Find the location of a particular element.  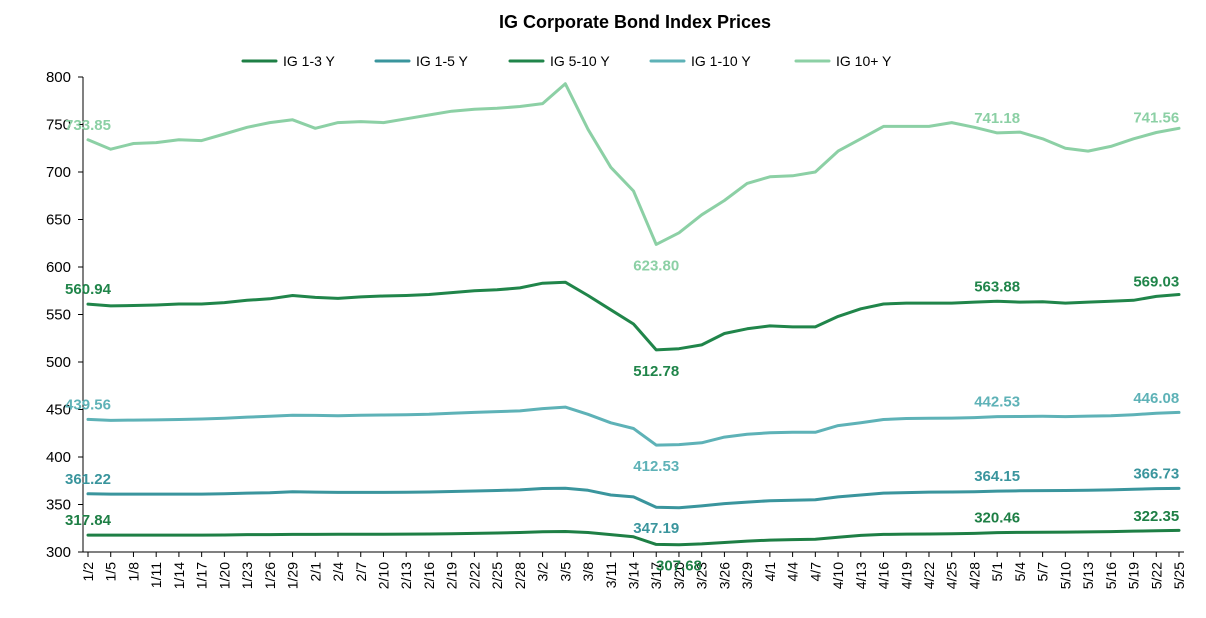

x-tick-label: 4/22 is located at coordinates (929, 575).